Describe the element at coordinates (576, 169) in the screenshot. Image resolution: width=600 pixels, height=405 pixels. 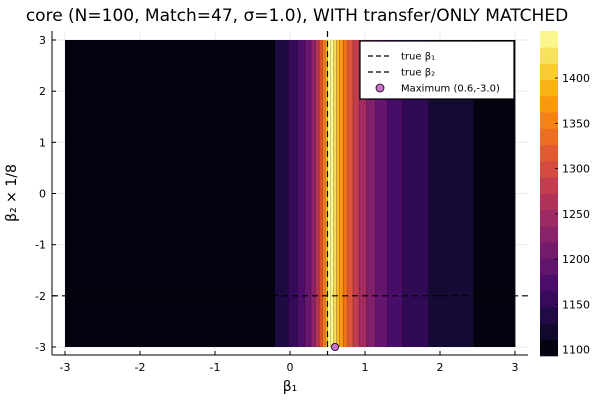
I see `colorbar-tick-label: 1300` at that location.